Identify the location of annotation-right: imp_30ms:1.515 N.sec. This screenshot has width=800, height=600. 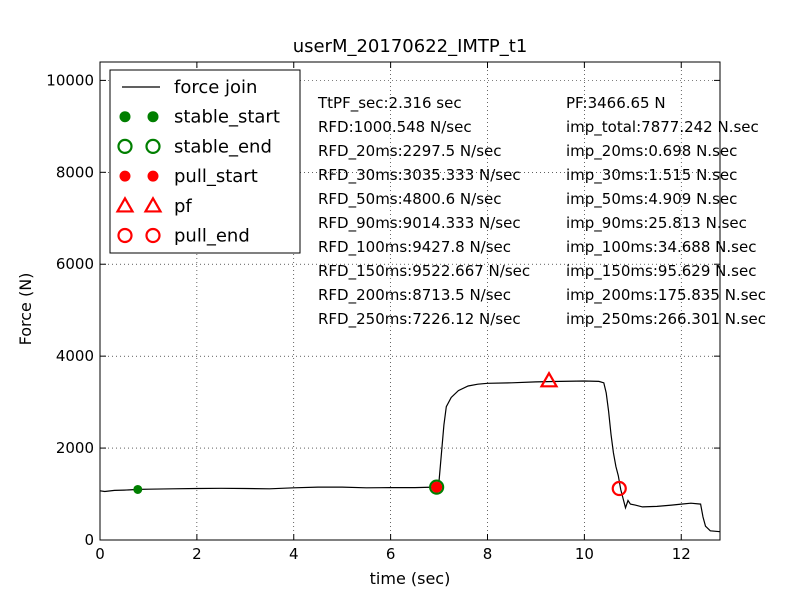
(651, 175).